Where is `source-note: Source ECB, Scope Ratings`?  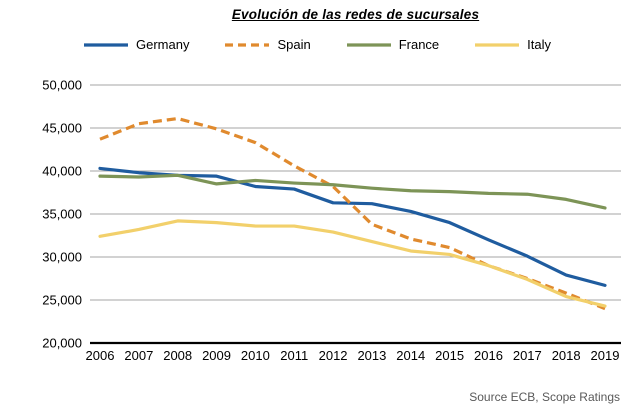
source-note: Source ECB, Scope Ratings is located at coordinates (544, 397).